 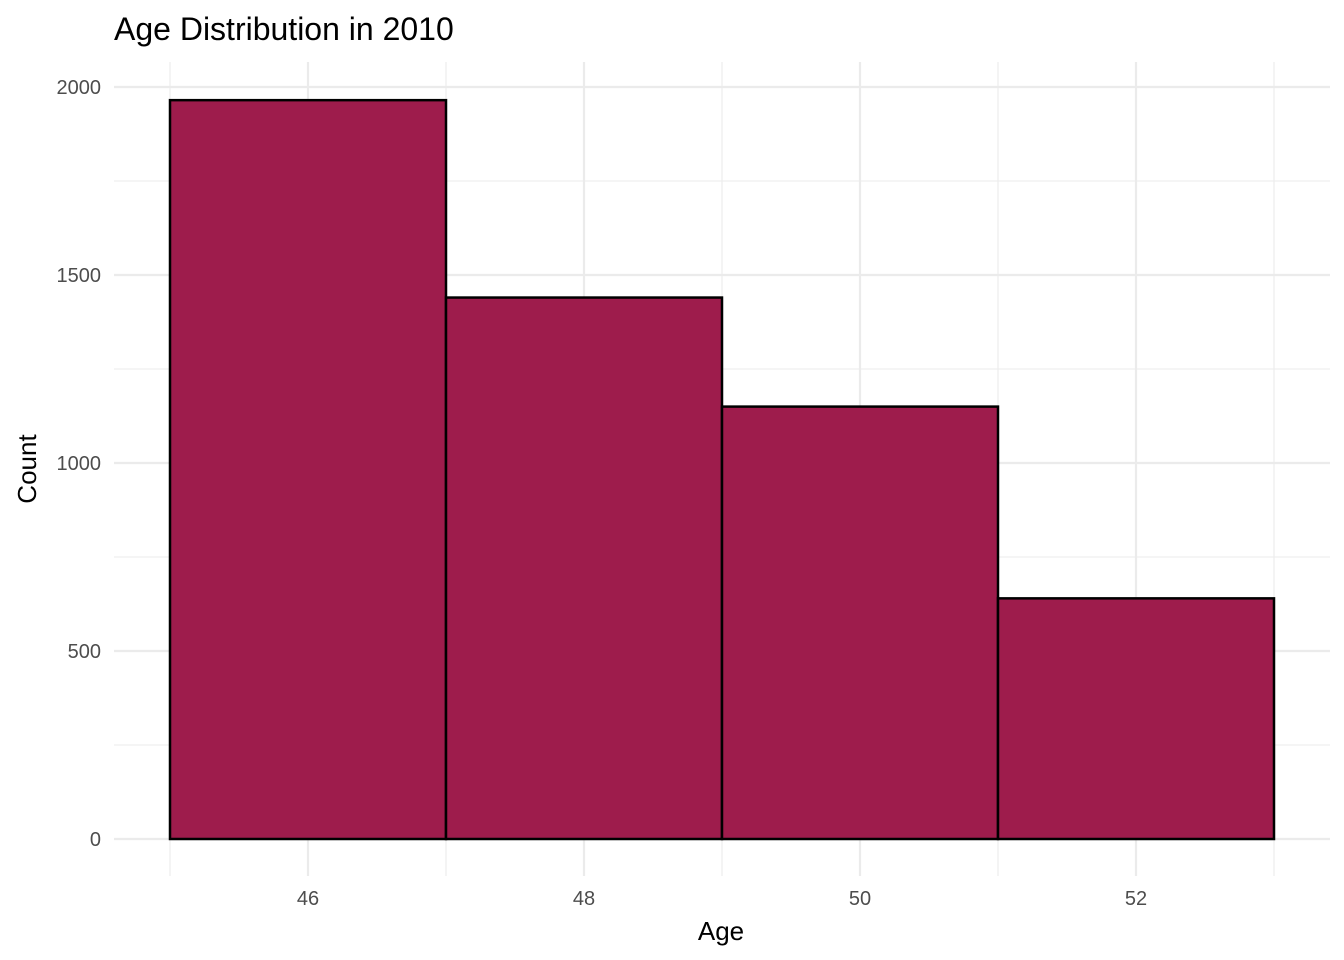 What do you see at coordinates (721, 931) in the screenshot?
I see `x-axis-title: Age` at bounding box center [721, 931].